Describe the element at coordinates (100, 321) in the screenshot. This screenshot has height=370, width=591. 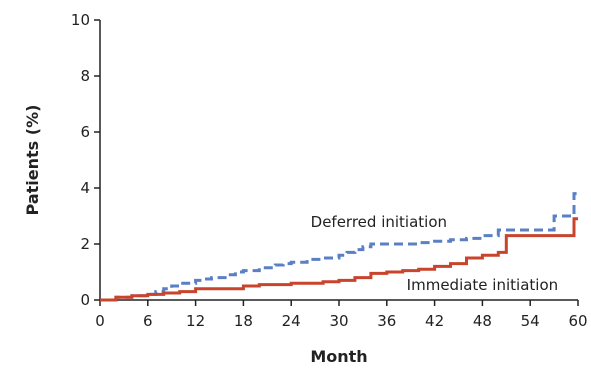
I see `x-tick-label: 0` at that location.